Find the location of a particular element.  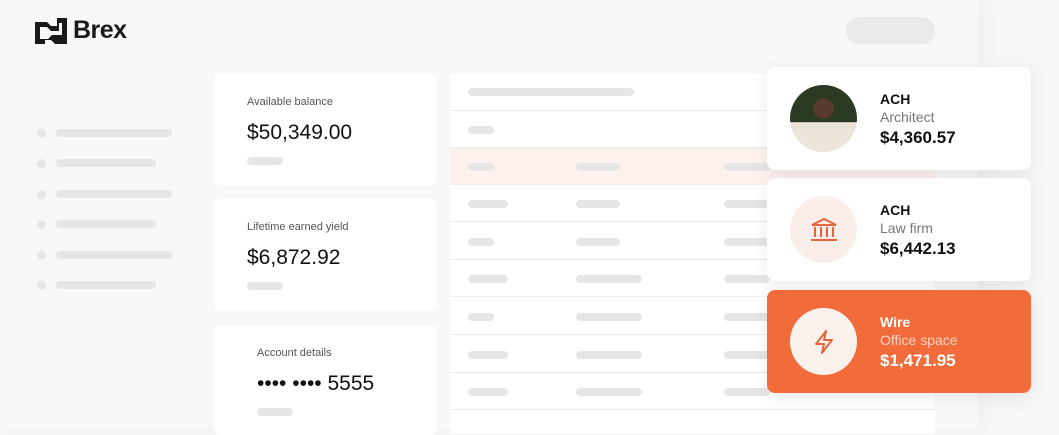

bank-icon is located at coordinates (823, 229).